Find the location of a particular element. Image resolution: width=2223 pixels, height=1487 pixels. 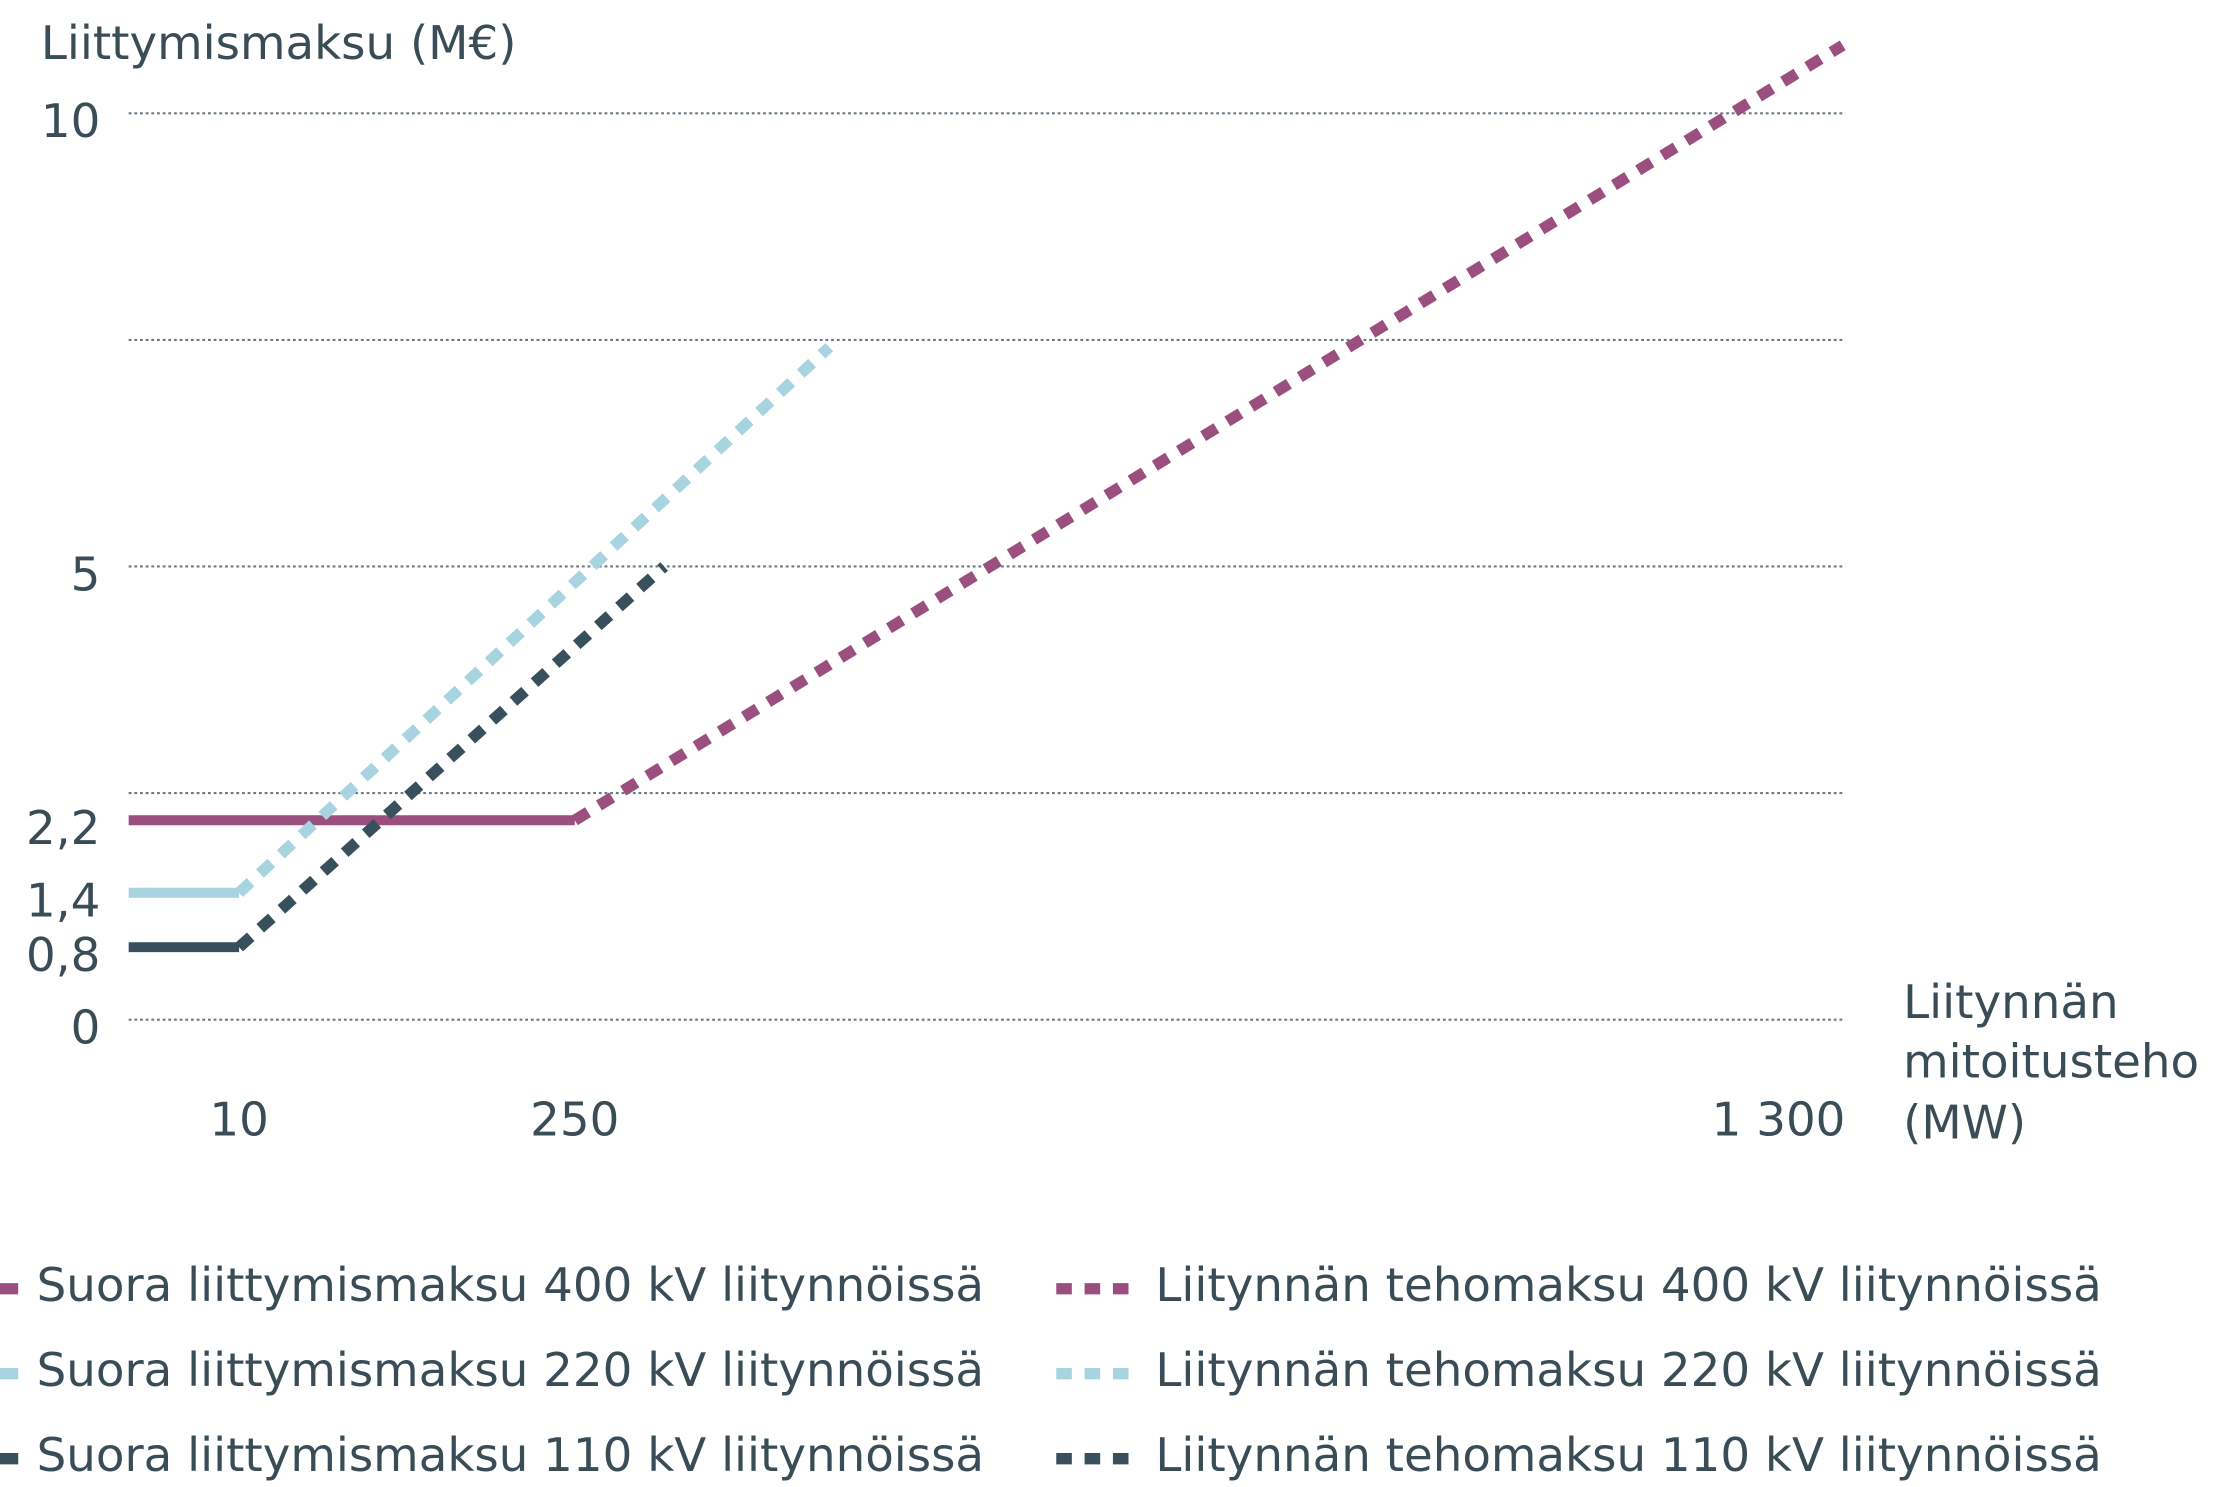

x-tick-label: 10 is located at coordinates (238, 1121).